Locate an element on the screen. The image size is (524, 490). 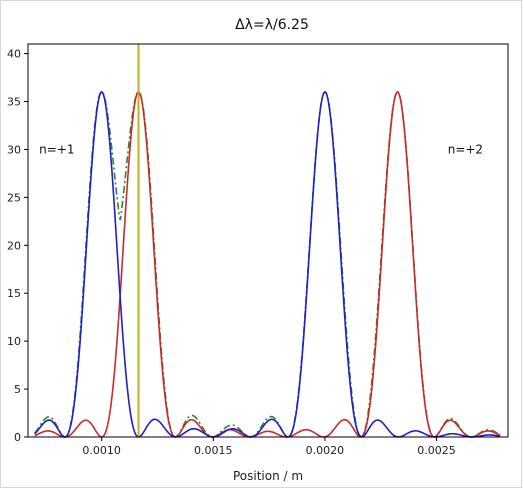
y-tick-label: 25 is located at coordinates (14, 197).